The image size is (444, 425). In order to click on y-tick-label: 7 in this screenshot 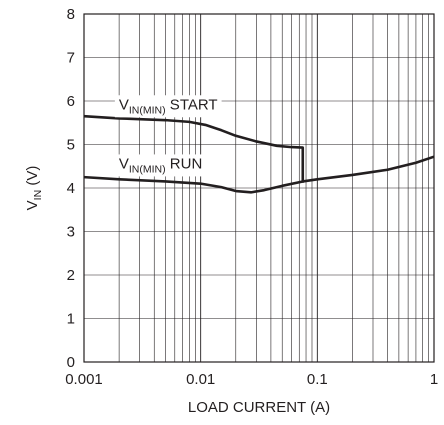, I will do `click(71, 58)`.